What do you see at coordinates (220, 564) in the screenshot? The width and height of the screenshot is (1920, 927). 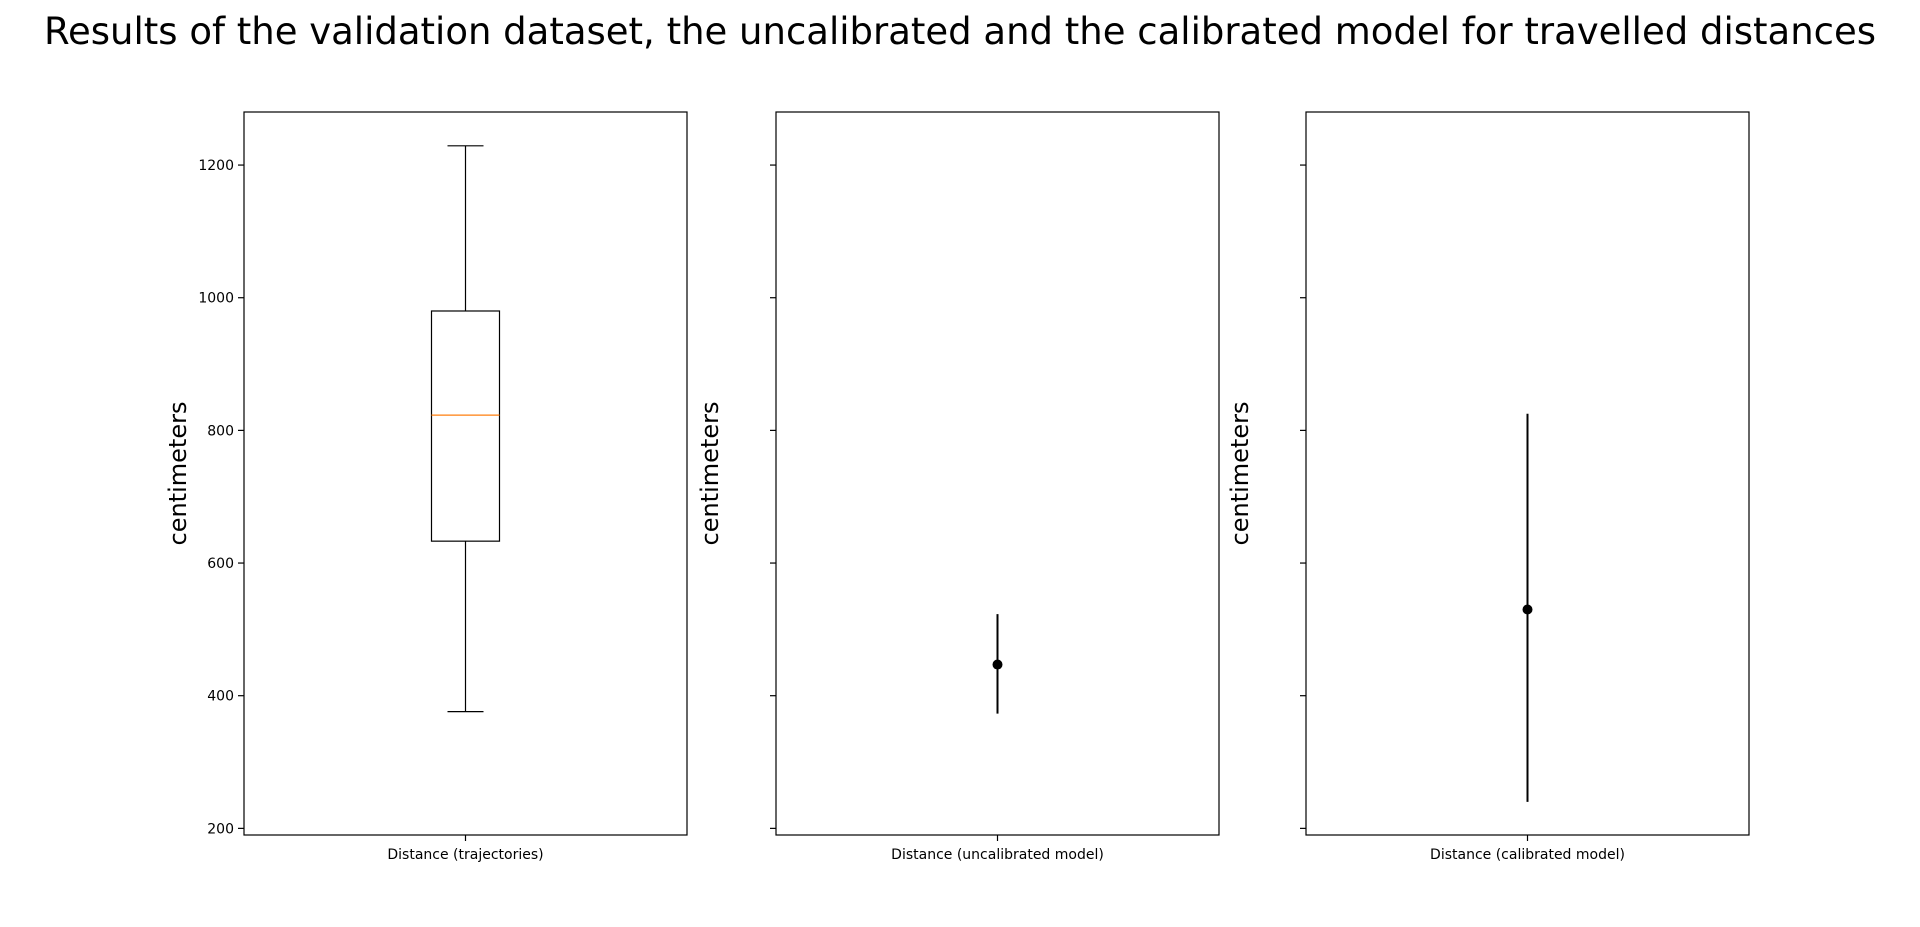 I see `panel-1-ytick-label-600: 600` at bounding box center [220, 564].